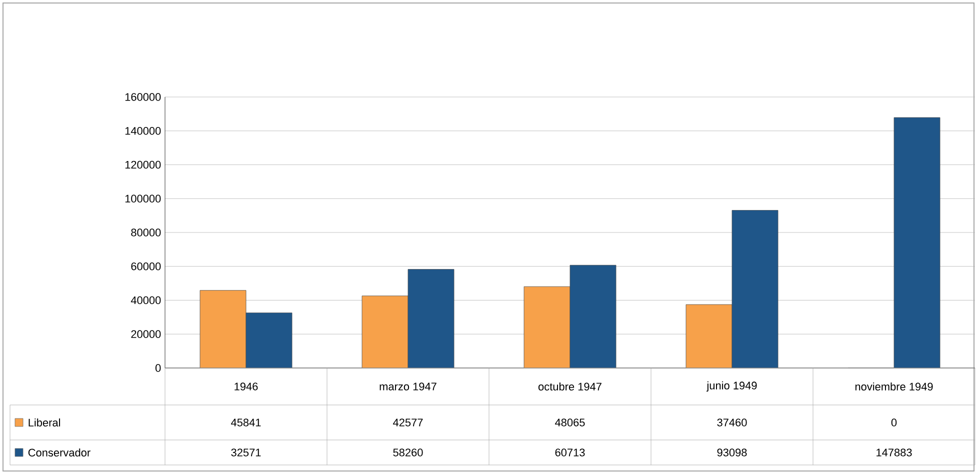 The height and width of the screenshot is (474, 977). Describe the element at coordinates (731, 386) in the screenshot. I see `x-tick-label: junio 1949` at that location.